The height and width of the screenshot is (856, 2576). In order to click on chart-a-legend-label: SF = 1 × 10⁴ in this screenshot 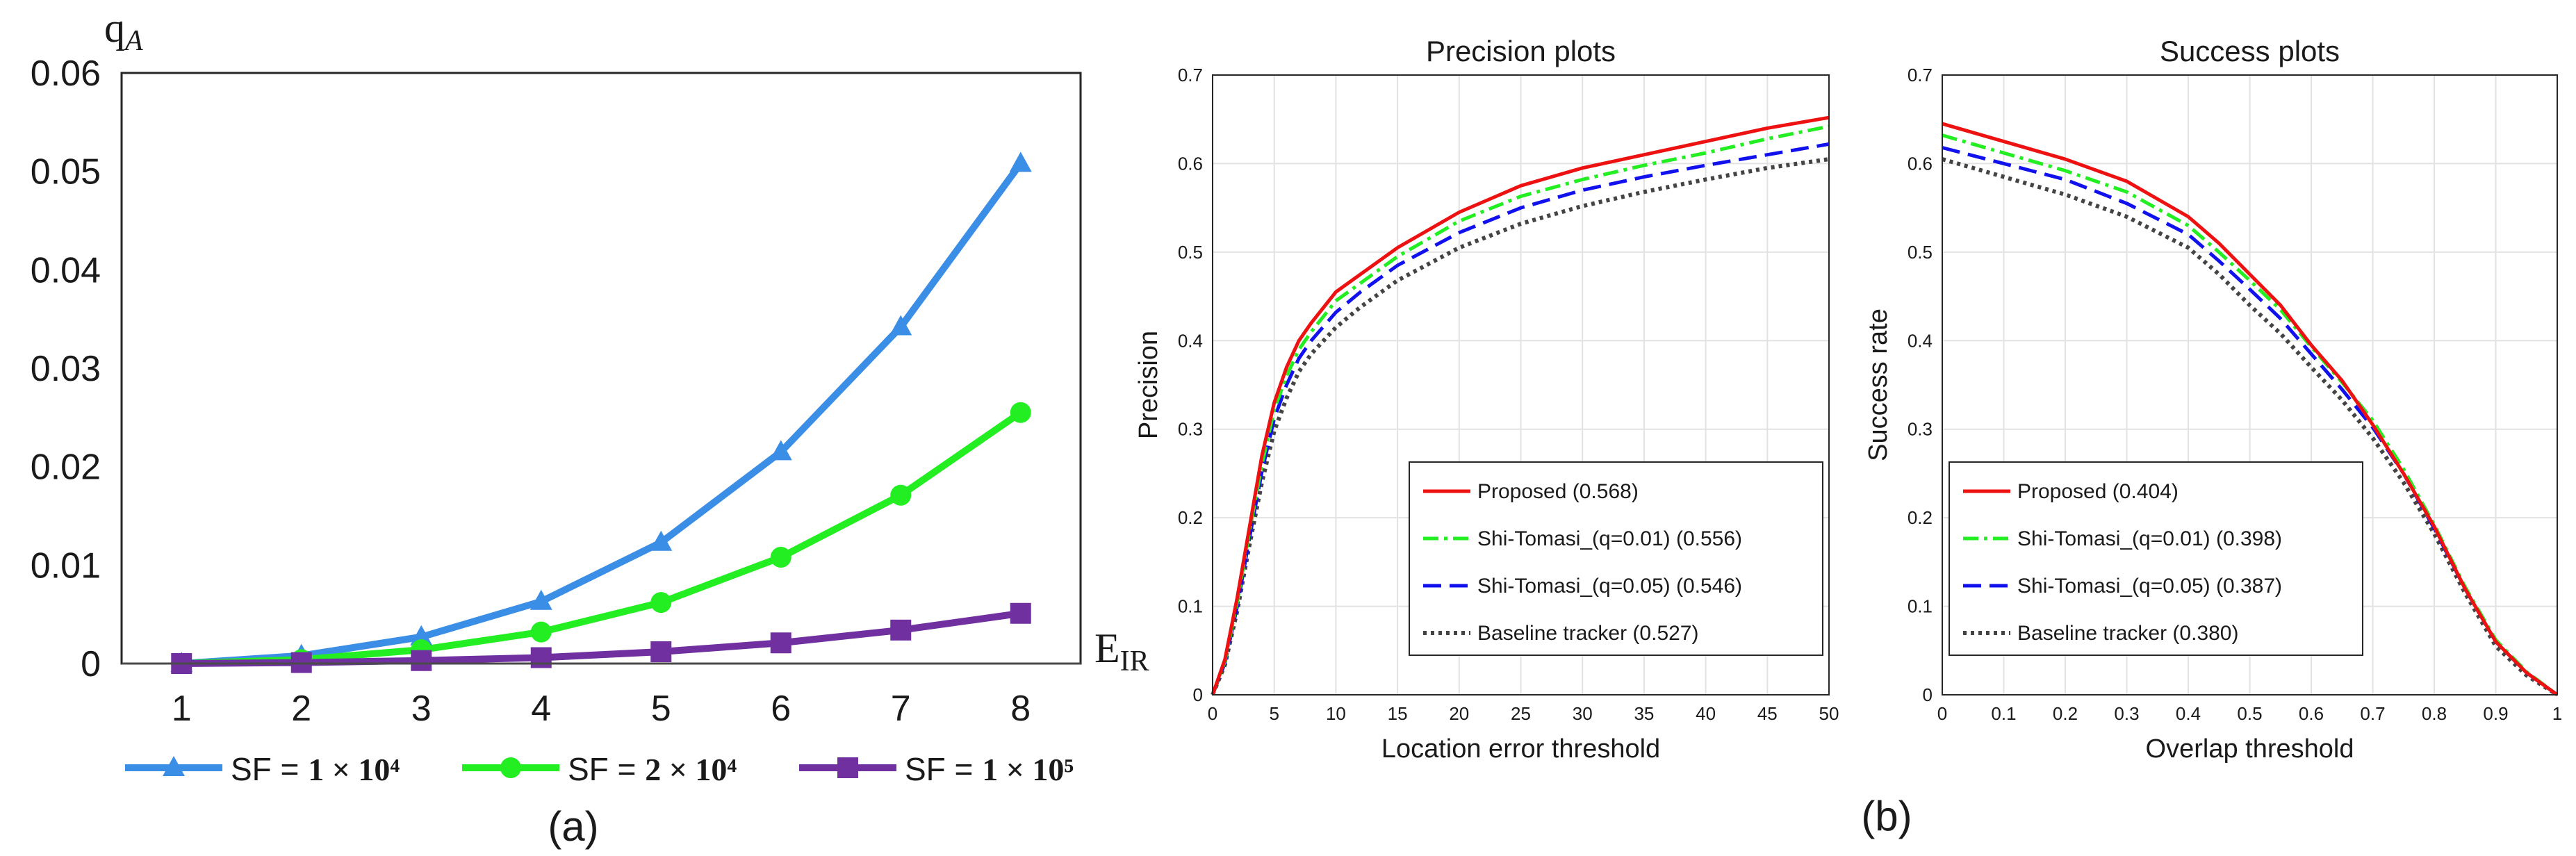, I will do `click(315, 769)`.